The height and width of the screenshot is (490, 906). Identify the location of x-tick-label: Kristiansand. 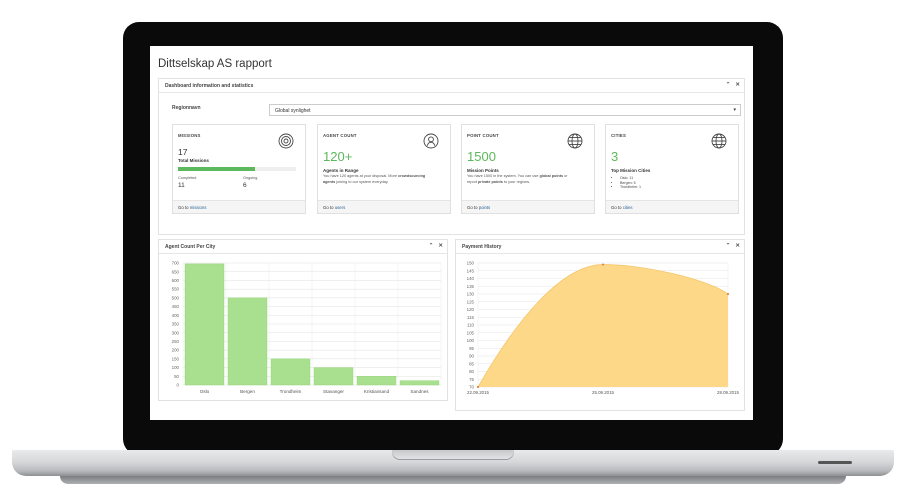
(377, 391).